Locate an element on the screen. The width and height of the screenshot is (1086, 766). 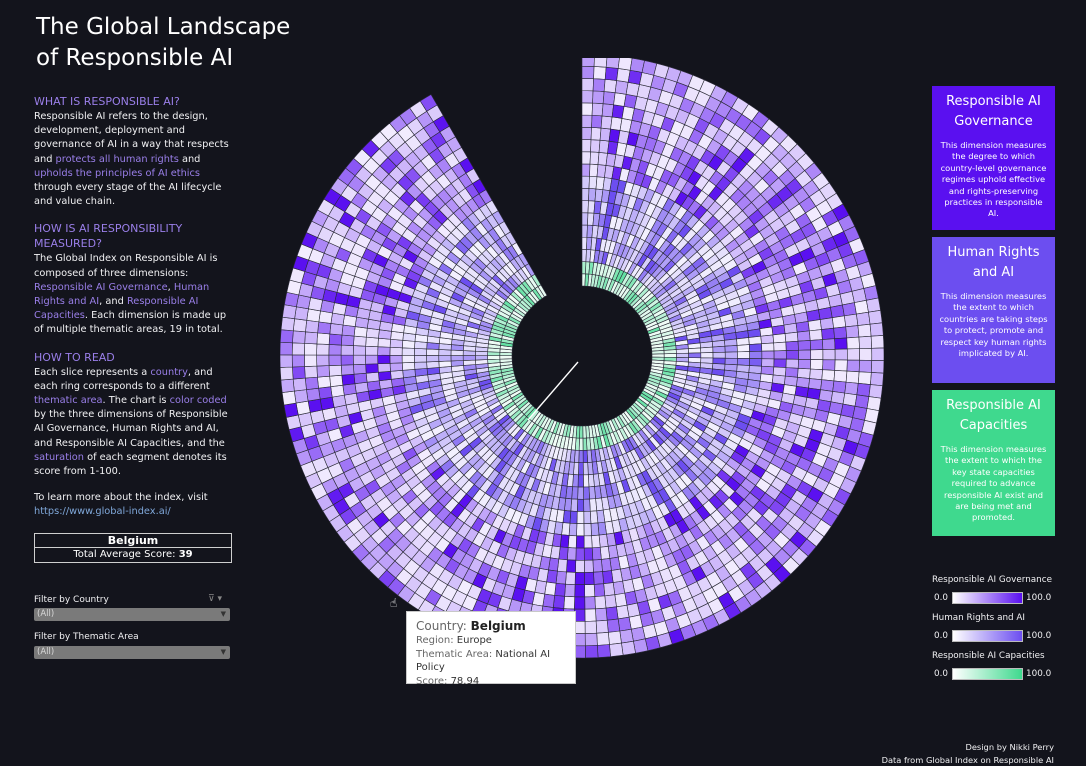
measured-heading: HOW IS AI RESPONSIBILITY MEASURED? is located at coordinates (108, 236).